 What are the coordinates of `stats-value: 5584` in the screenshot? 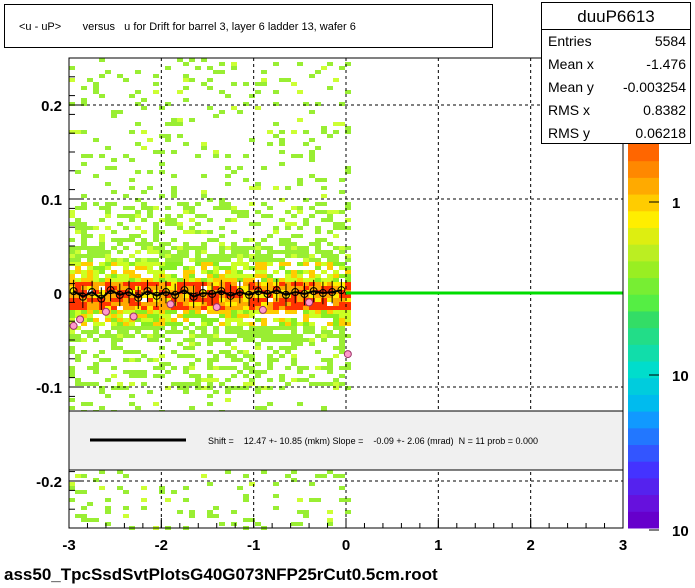 It's located at (670, 41).